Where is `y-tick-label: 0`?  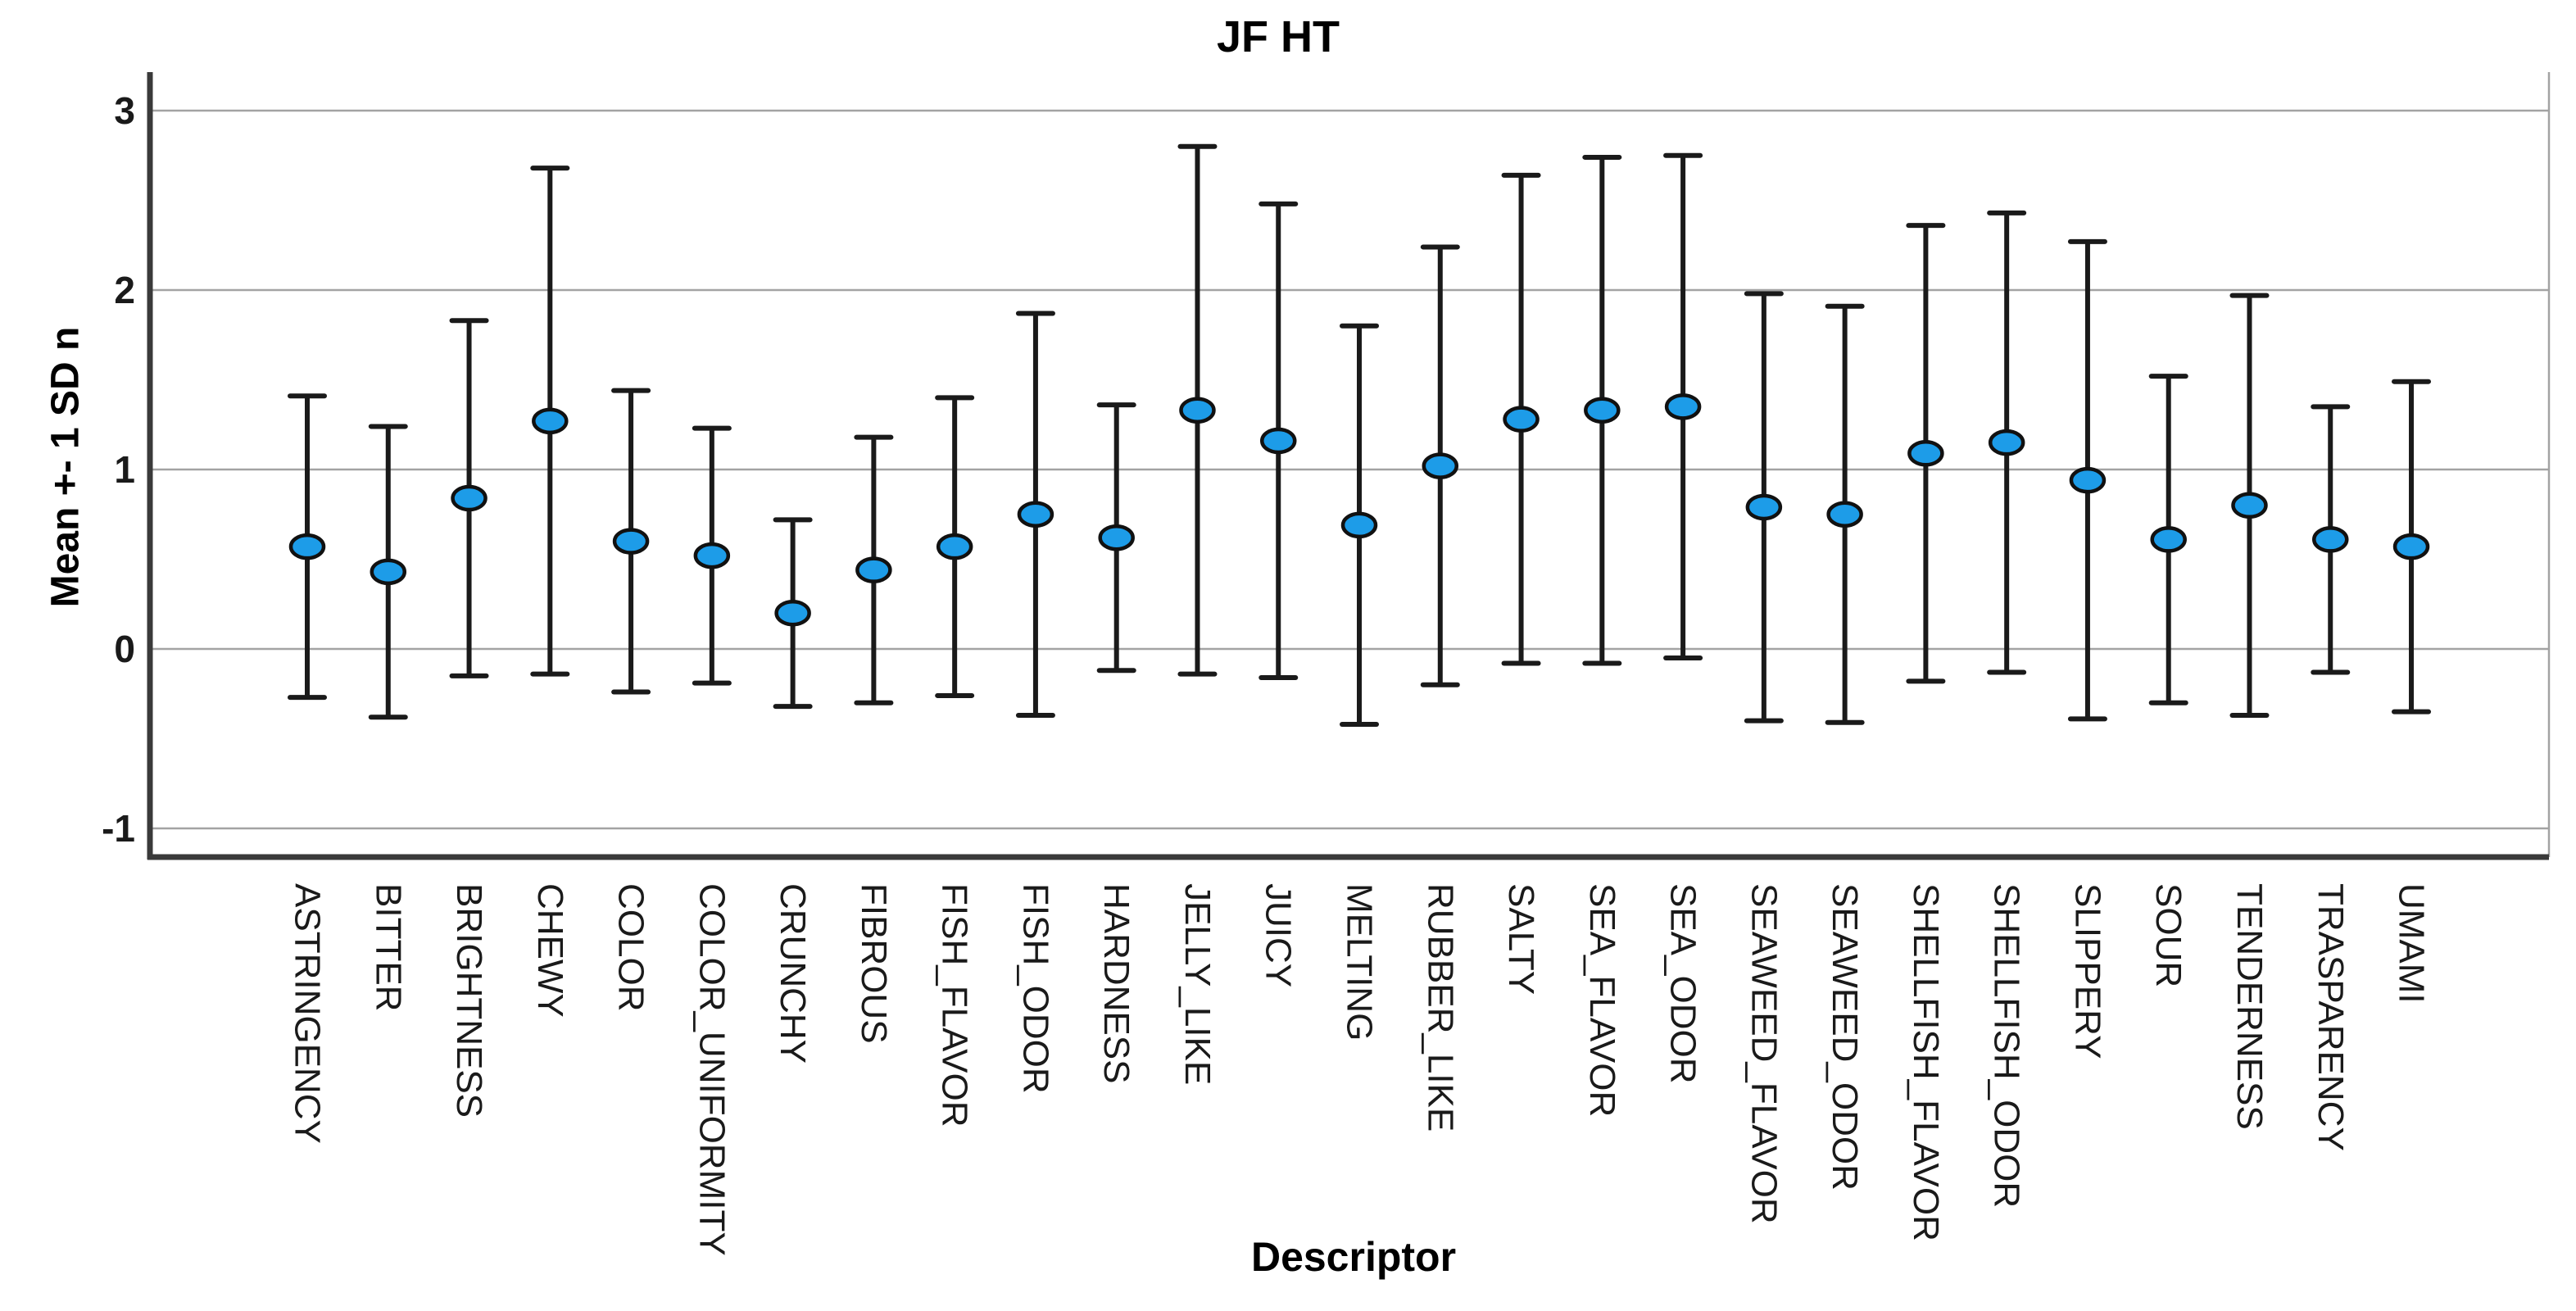
y-tick-label: 0 is located at coordinates (124, 649).